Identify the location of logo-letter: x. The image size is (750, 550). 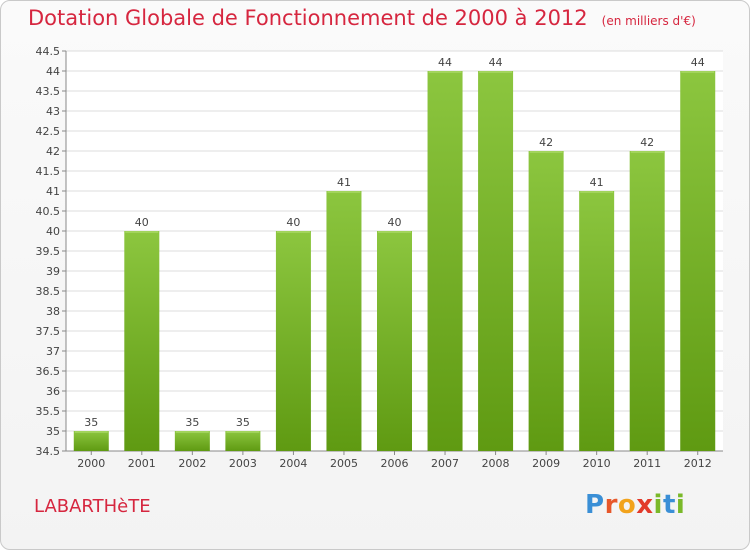
(645, 505).